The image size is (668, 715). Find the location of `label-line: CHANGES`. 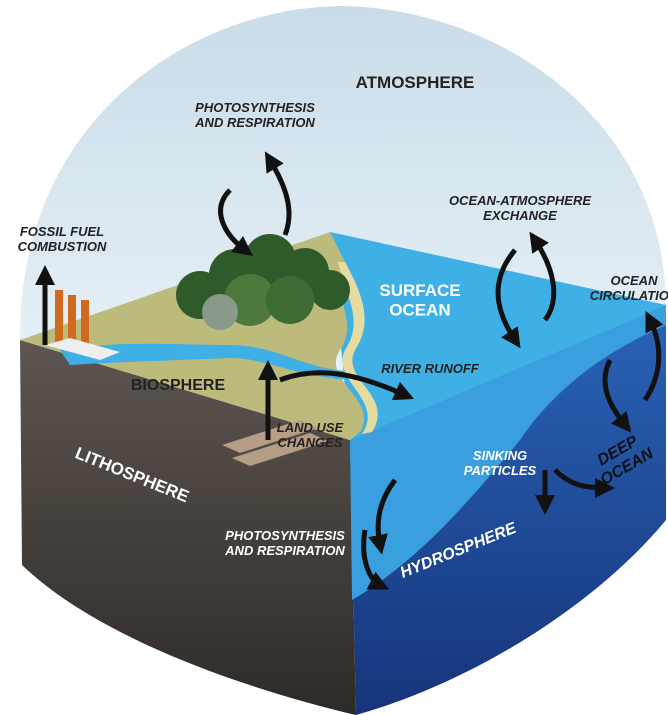

label-line: CHANGES is located at coordinates (309, 442).